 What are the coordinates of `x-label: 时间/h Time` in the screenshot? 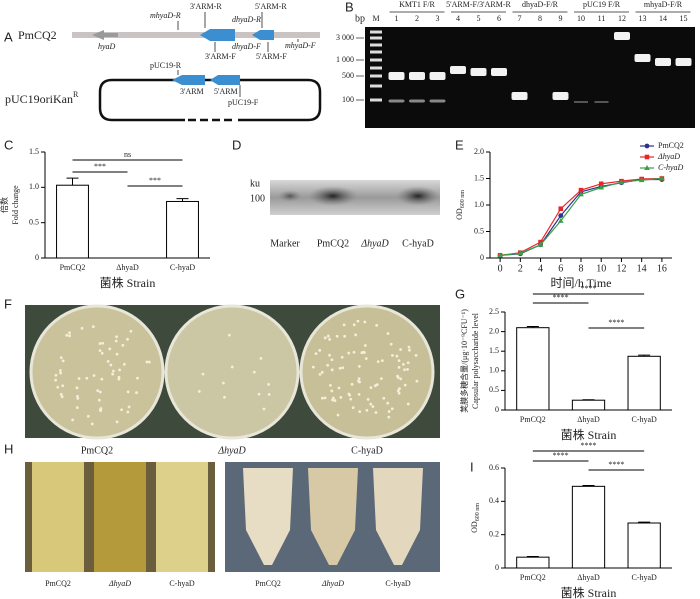 It's located at (580, 283).